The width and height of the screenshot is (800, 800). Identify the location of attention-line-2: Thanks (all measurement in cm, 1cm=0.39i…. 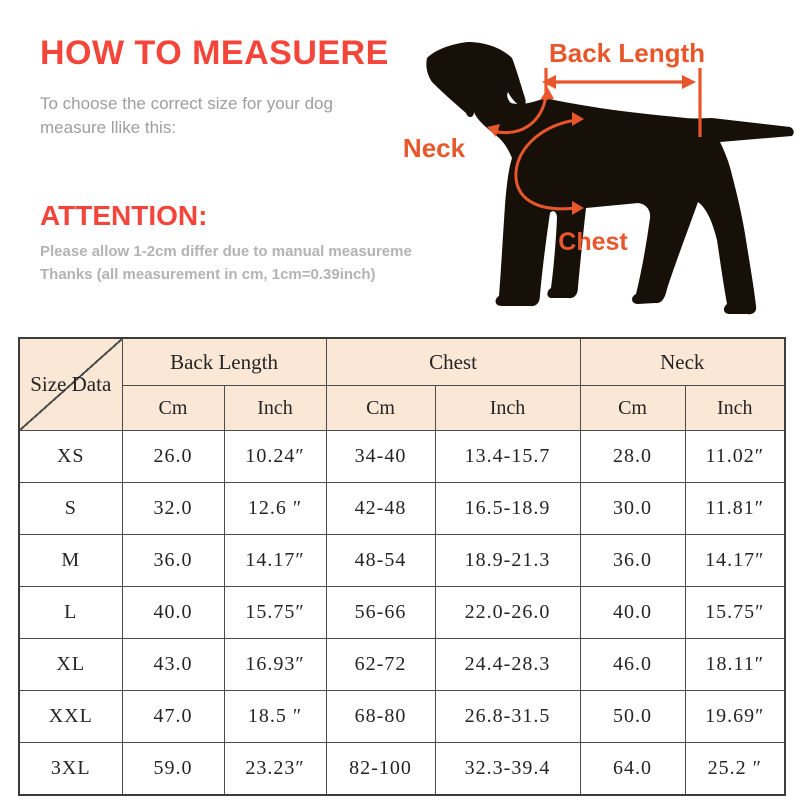
(208, 275).